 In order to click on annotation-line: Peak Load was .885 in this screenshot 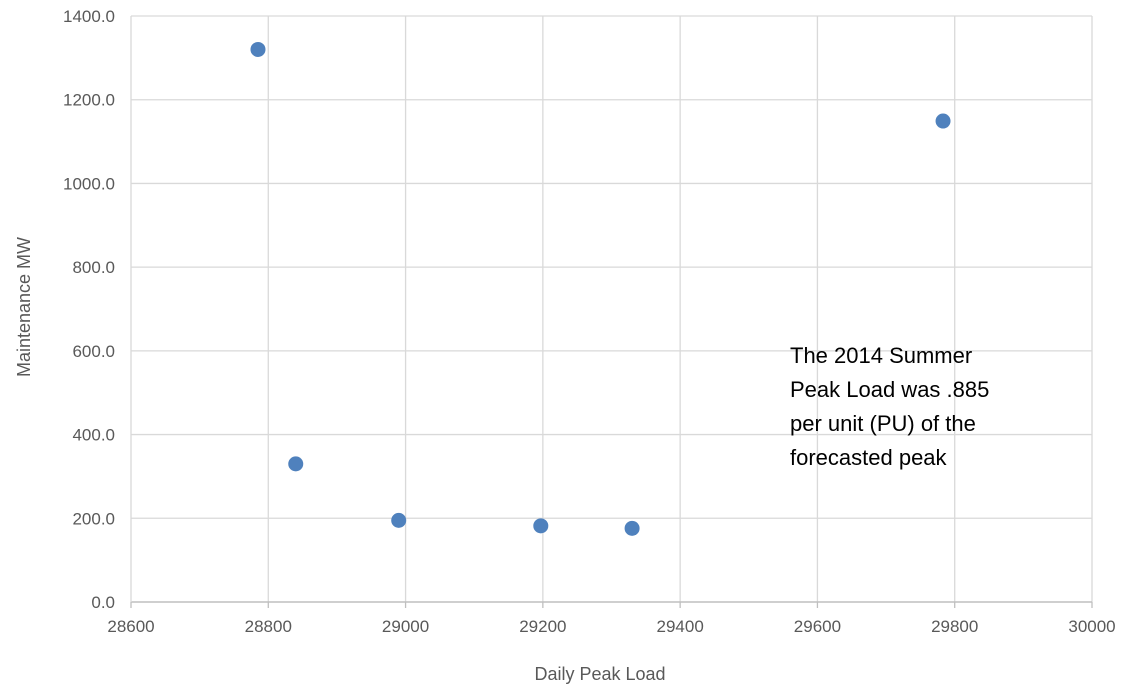, I will do `click(889, 389)`.